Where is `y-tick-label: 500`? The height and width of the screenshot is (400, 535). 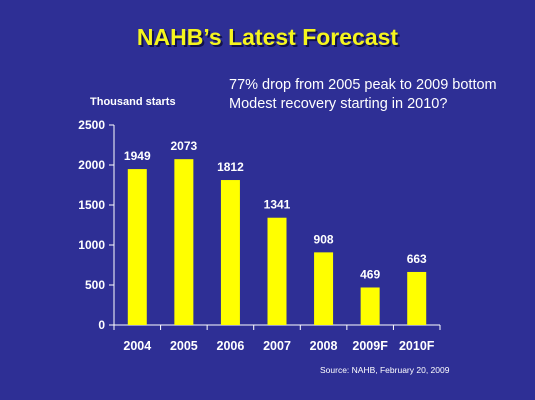 y-tick-label: 500 is located at coordinates (95, 285).